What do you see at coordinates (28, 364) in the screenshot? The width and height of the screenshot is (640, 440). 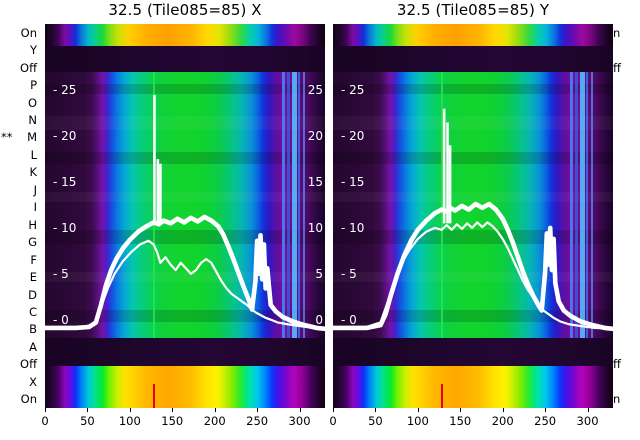 I see `category-label-off-19: Off` at bounding box center [28, 364].